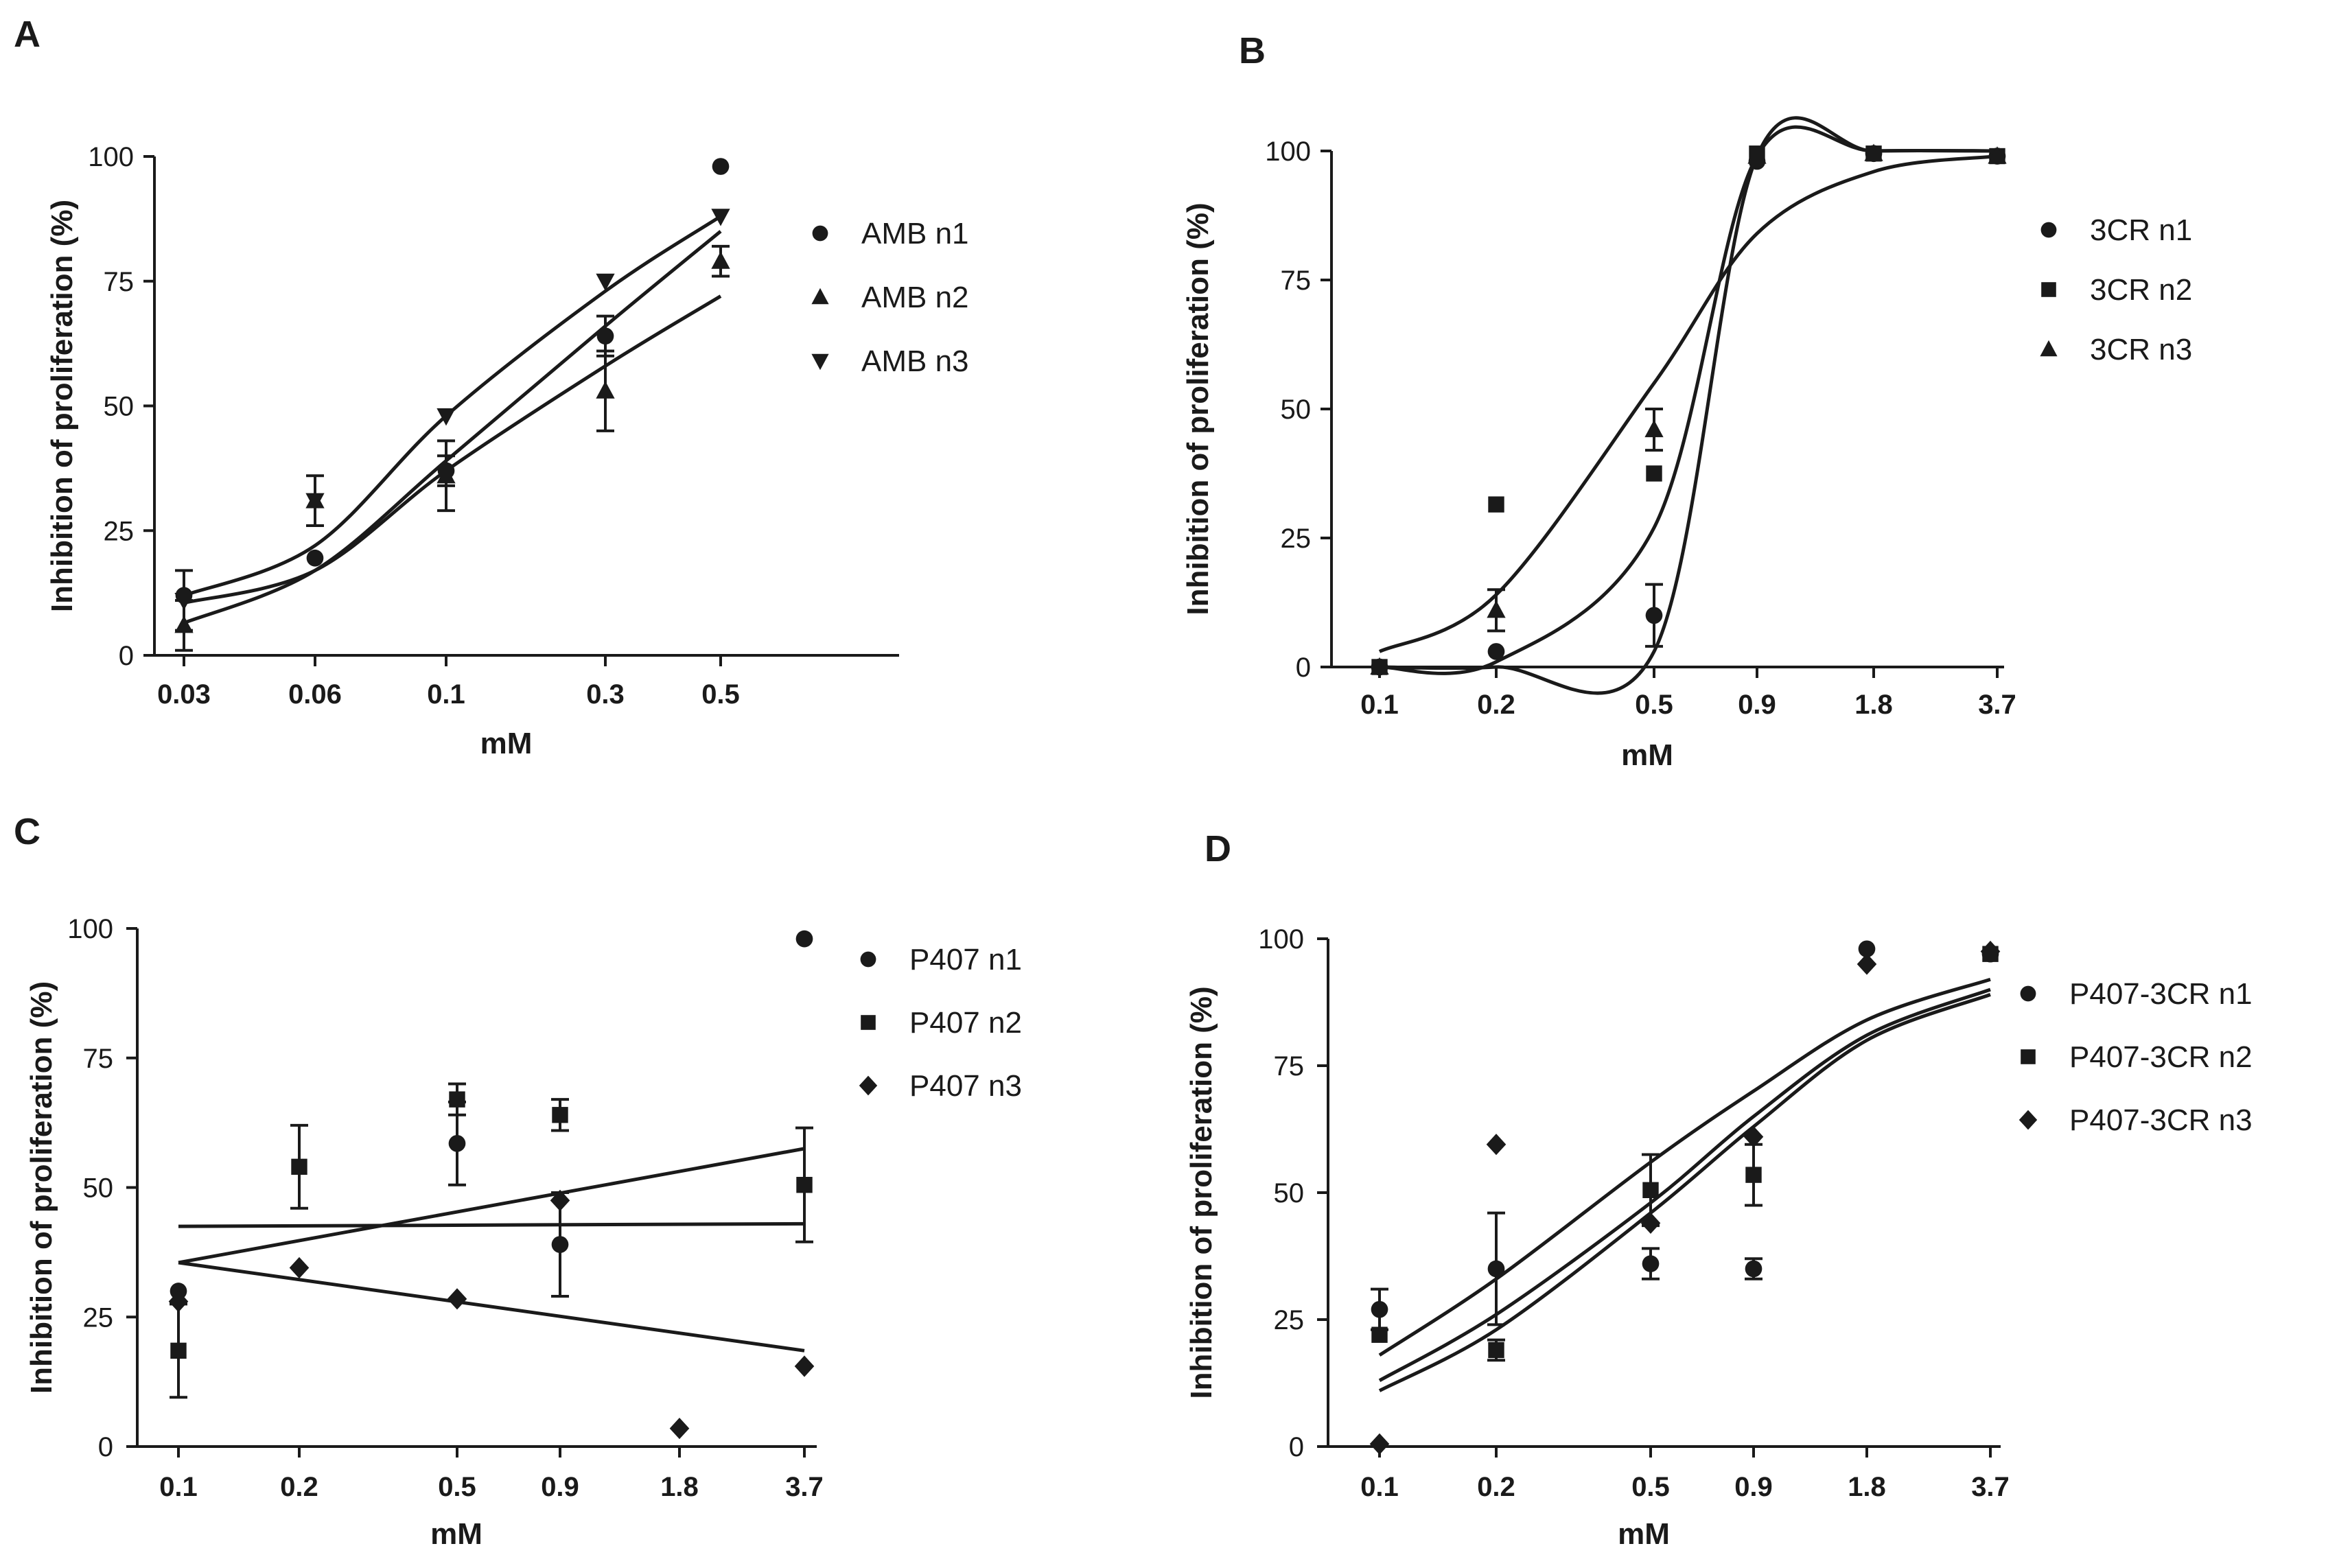 The width and height of the screenshot is (2350, 1568). I want to click on legend-label: AMB n1, so click(915, 233).